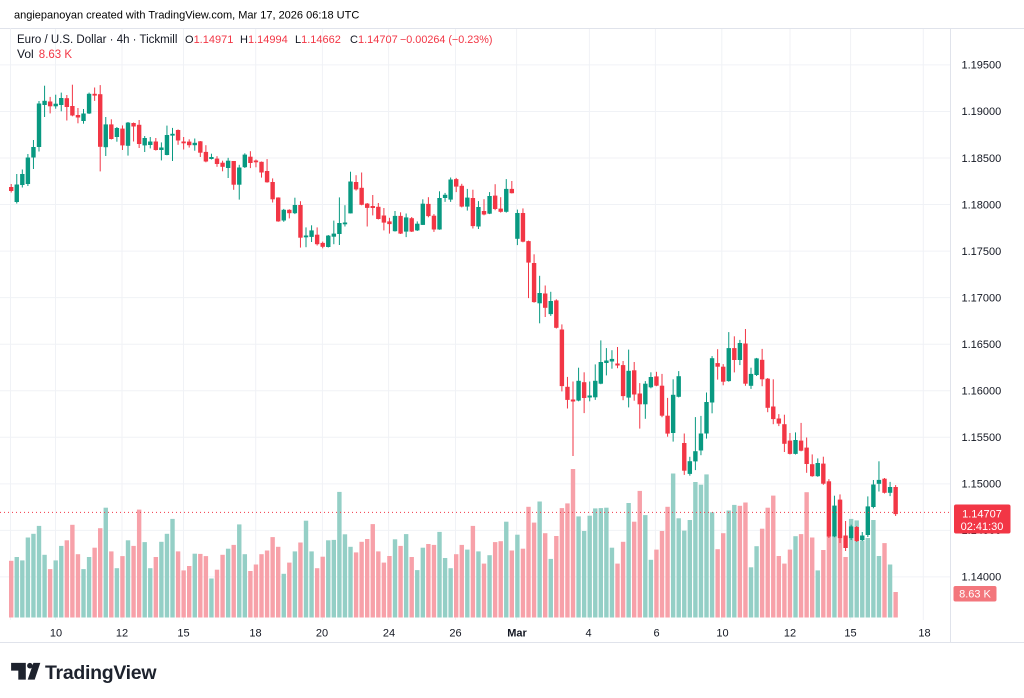  I want to click on svg-text: 1.19000, so click(982, 112).